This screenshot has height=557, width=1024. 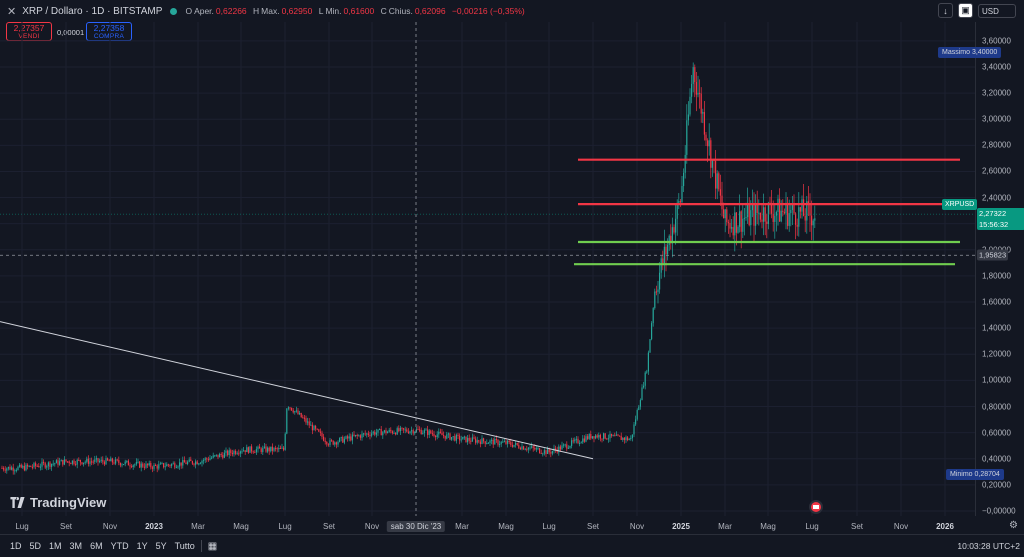 I want to click on spread-value: 0,00001, so click(x=71, y=32).